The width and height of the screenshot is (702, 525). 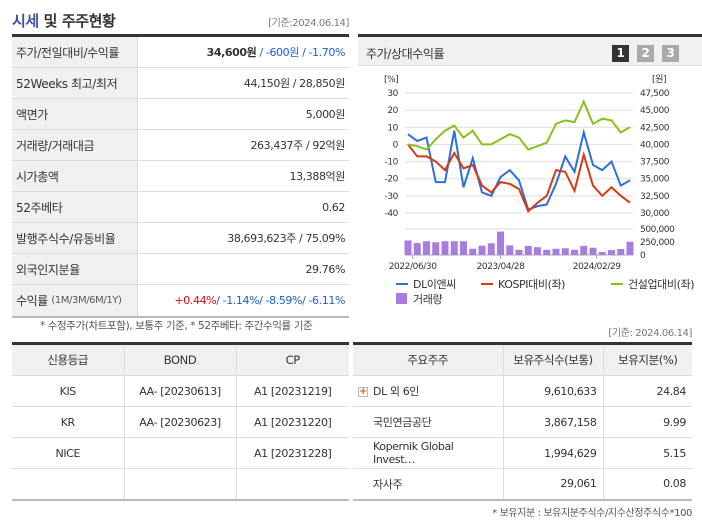 I want to click on right-tick-label: 42,500, so click(x=655, y=128).